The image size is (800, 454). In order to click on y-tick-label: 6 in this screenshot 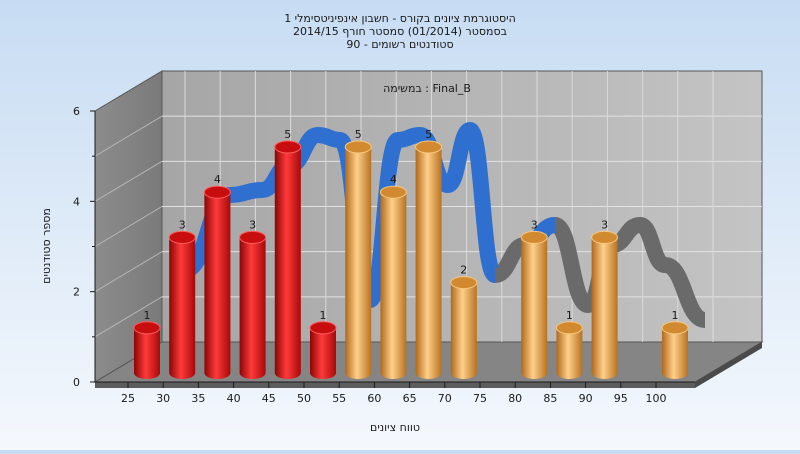, I will do `click(76, 111)`.